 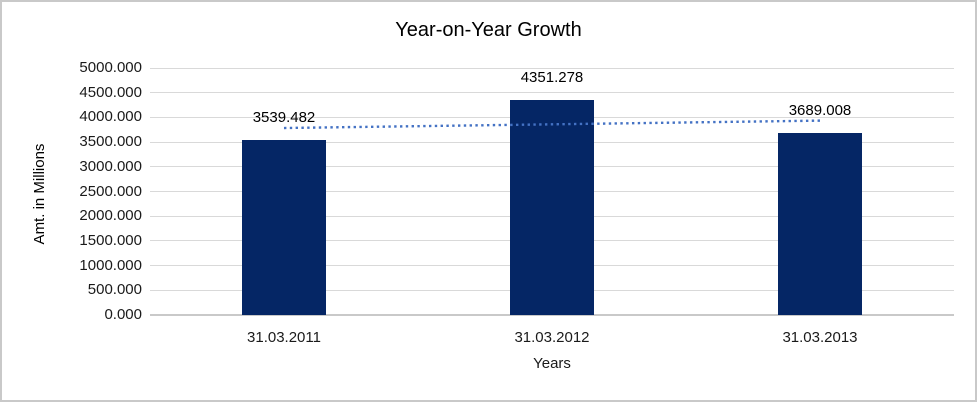 What do you see at coordinates (820, 337) in the screenshot?
I see `x-tick-label: 31.03.2013` at bounding box center [820, 337].